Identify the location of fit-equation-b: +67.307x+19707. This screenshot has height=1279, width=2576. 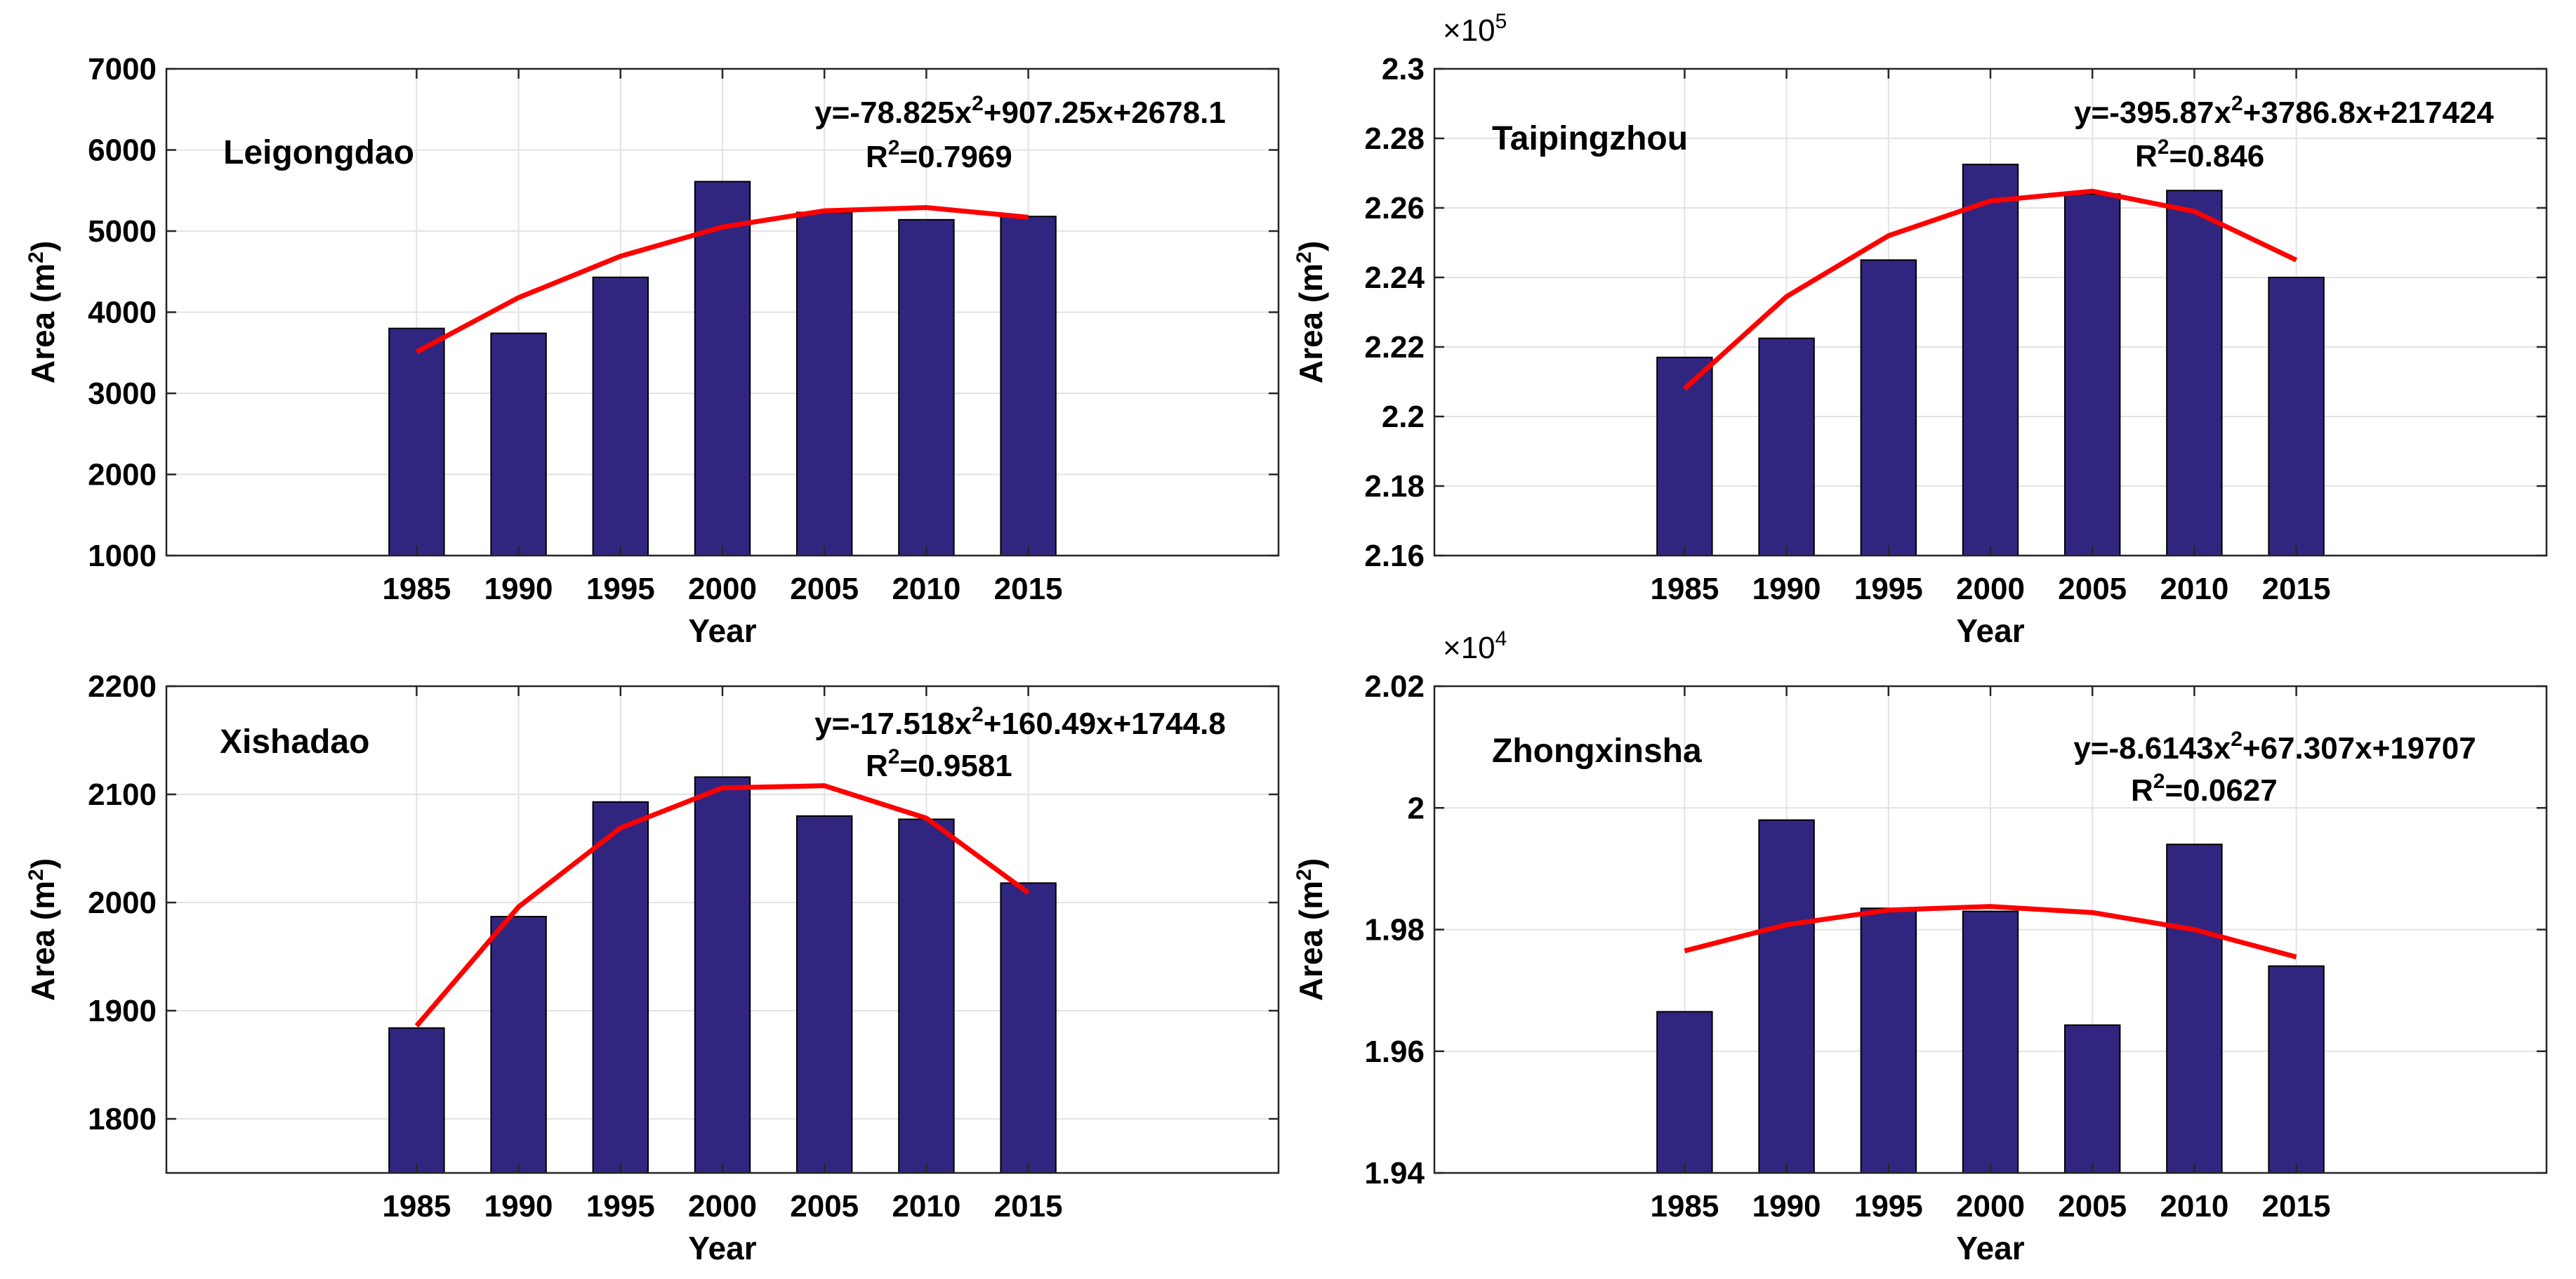
(2359, 748).